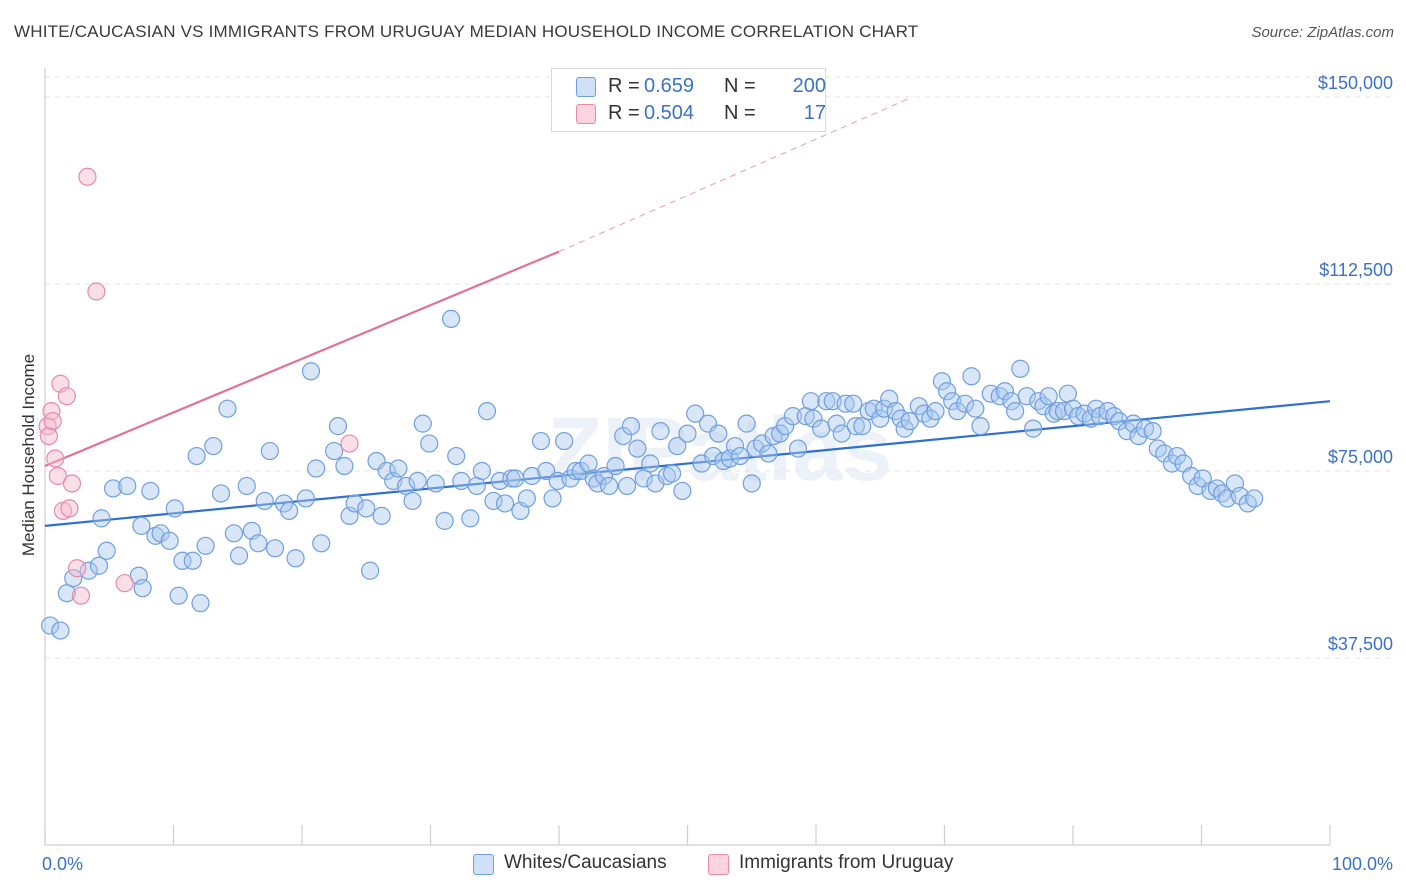 The height and width of the screenshot is (892, 1406). I want to click on series-label-uruguay: Immigrants from Uruguay, so click(846, 862).